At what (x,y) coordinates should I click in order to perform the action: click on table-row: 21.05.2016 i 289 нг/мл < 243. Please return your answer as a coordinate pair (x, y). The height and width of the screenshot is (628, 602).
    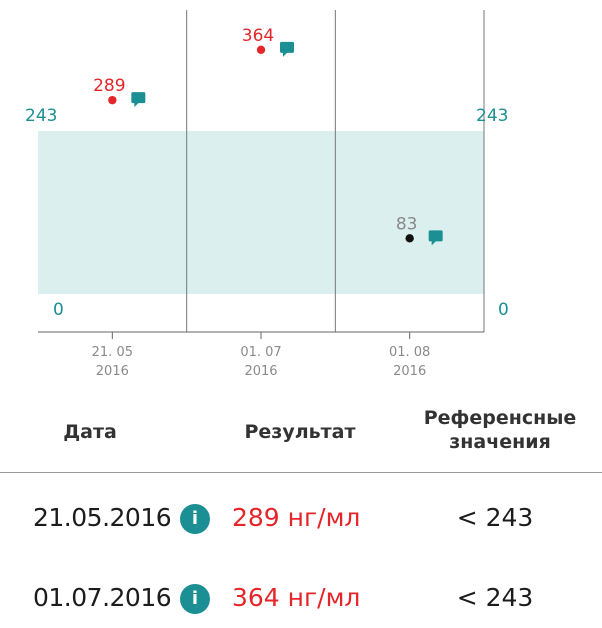
    Looking at the image, I should click on (301, 518).